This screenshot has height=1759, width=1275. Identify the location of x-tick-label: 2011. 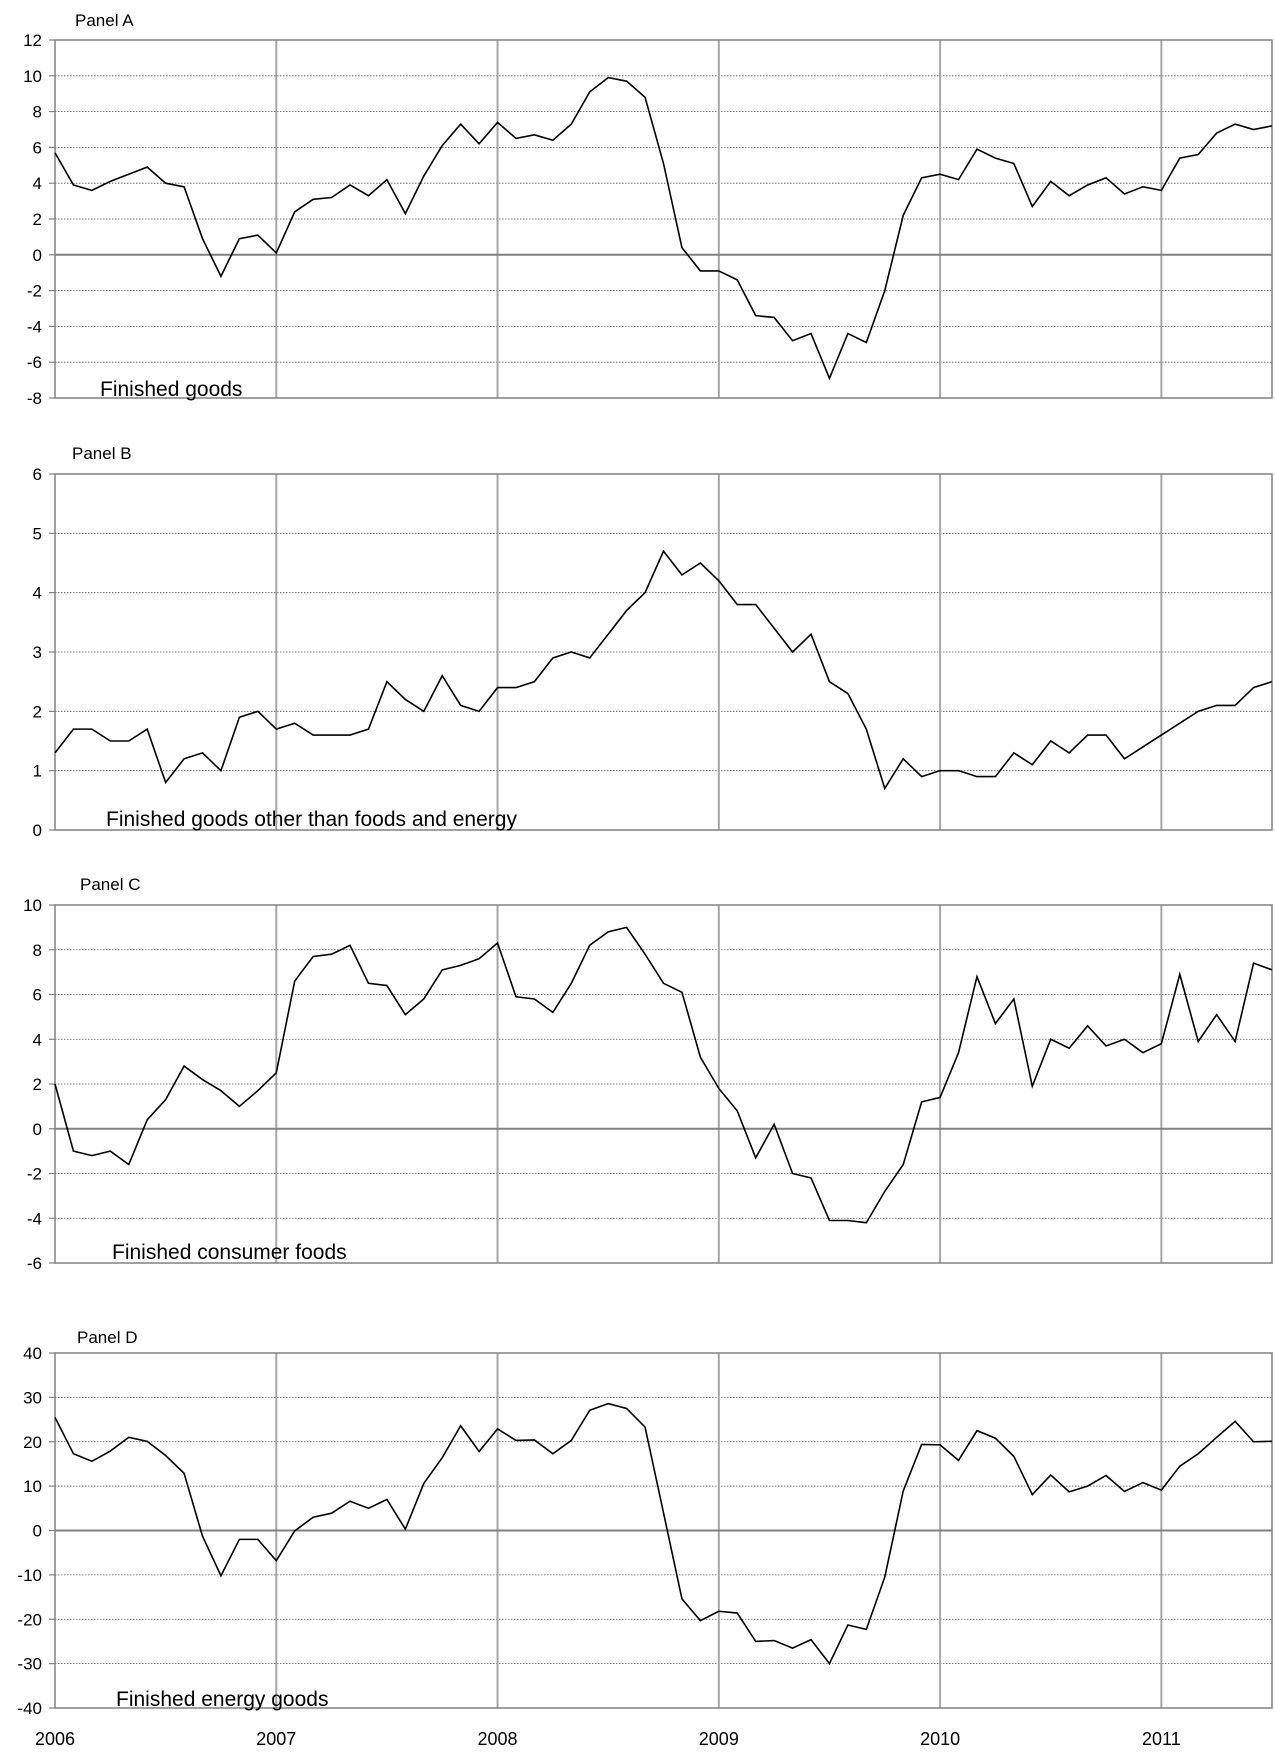
(1161, 1739).